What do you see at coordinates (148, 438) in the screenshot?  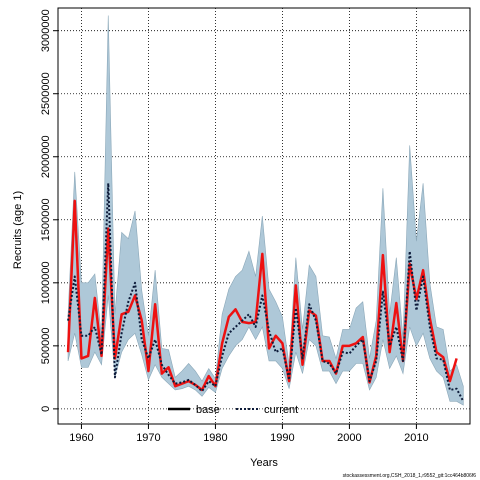 I see `x-tick-label: 1970` at bounding box center [148, 438].